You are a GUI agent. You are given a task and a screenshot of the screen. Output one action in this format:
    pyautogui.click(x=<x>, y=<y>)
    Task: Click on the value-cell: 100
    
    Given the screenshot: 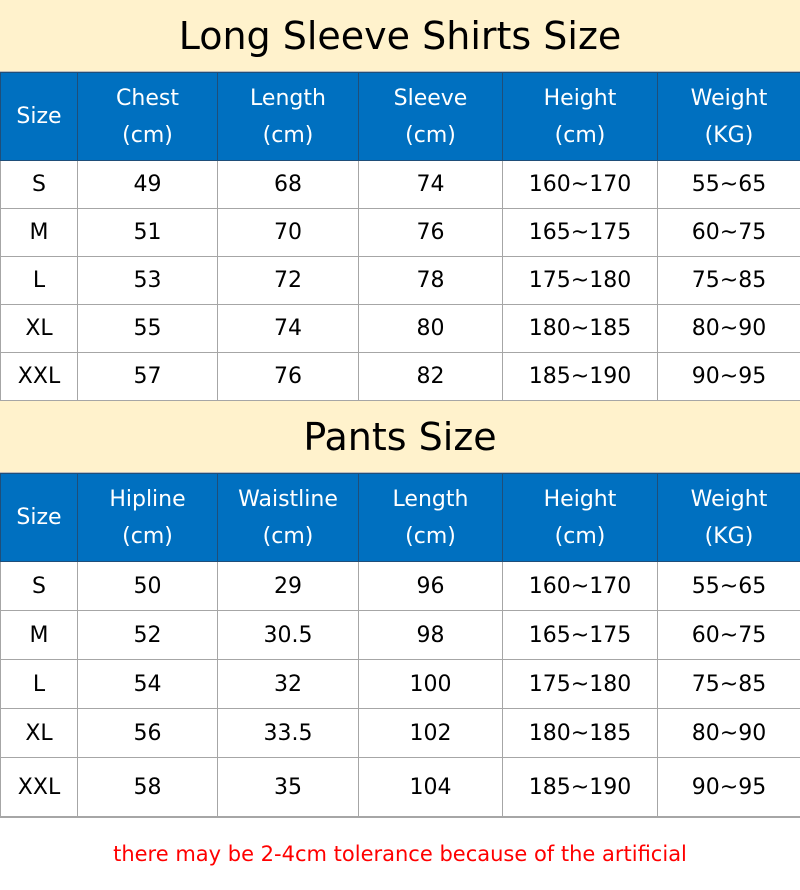 What is the action you would take?
    pyautogui.click(x=431, y=684)
    